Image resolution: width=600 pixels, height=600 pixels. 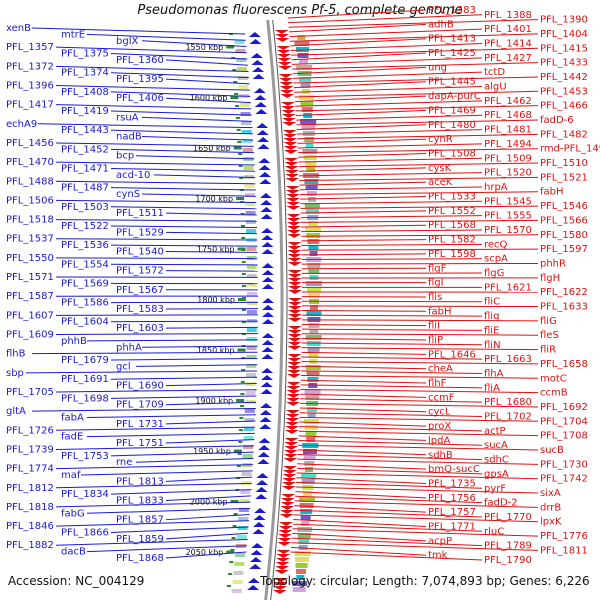 What do you see at coordinates (440, 541) in the screenshot?
I see `right-gene-label: acpP` at bounding box center [440, 541].